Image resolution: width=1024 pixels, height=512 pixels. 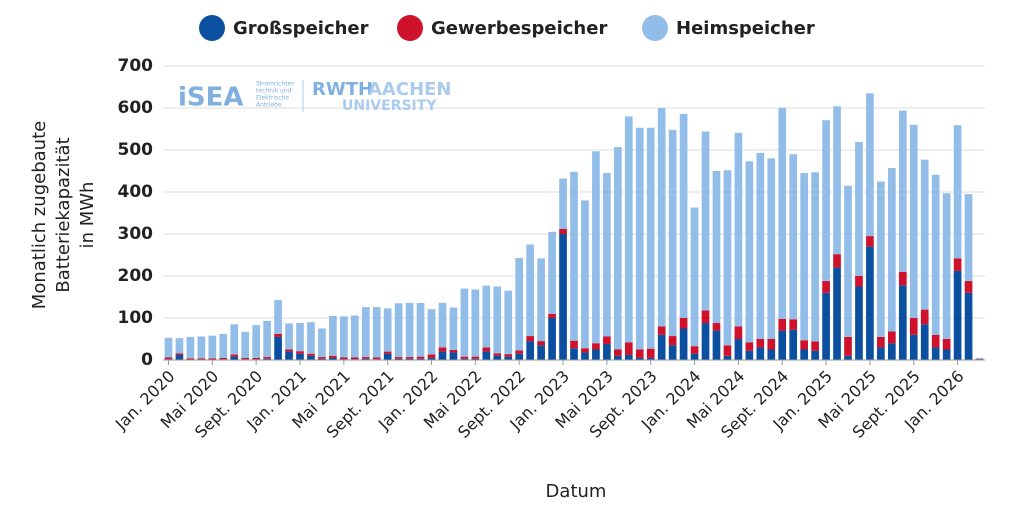 I want to click on y-tick-label: 200, so click(x=136, y=276).